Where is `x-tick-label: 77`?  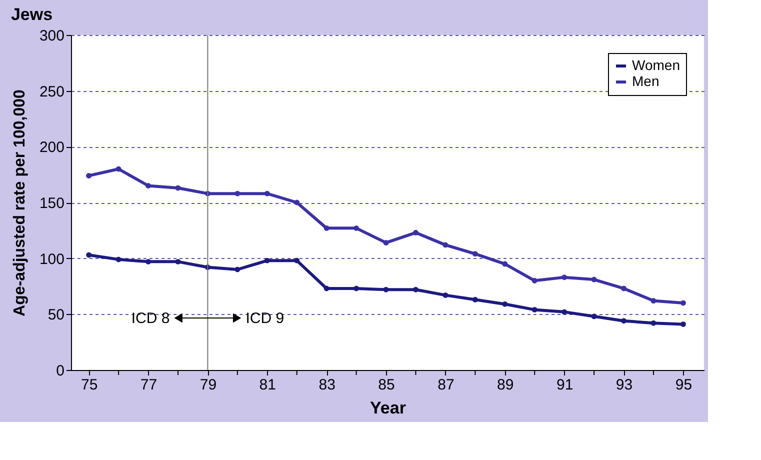 x-tick-label: 77 is located at coordinates (149, 385).